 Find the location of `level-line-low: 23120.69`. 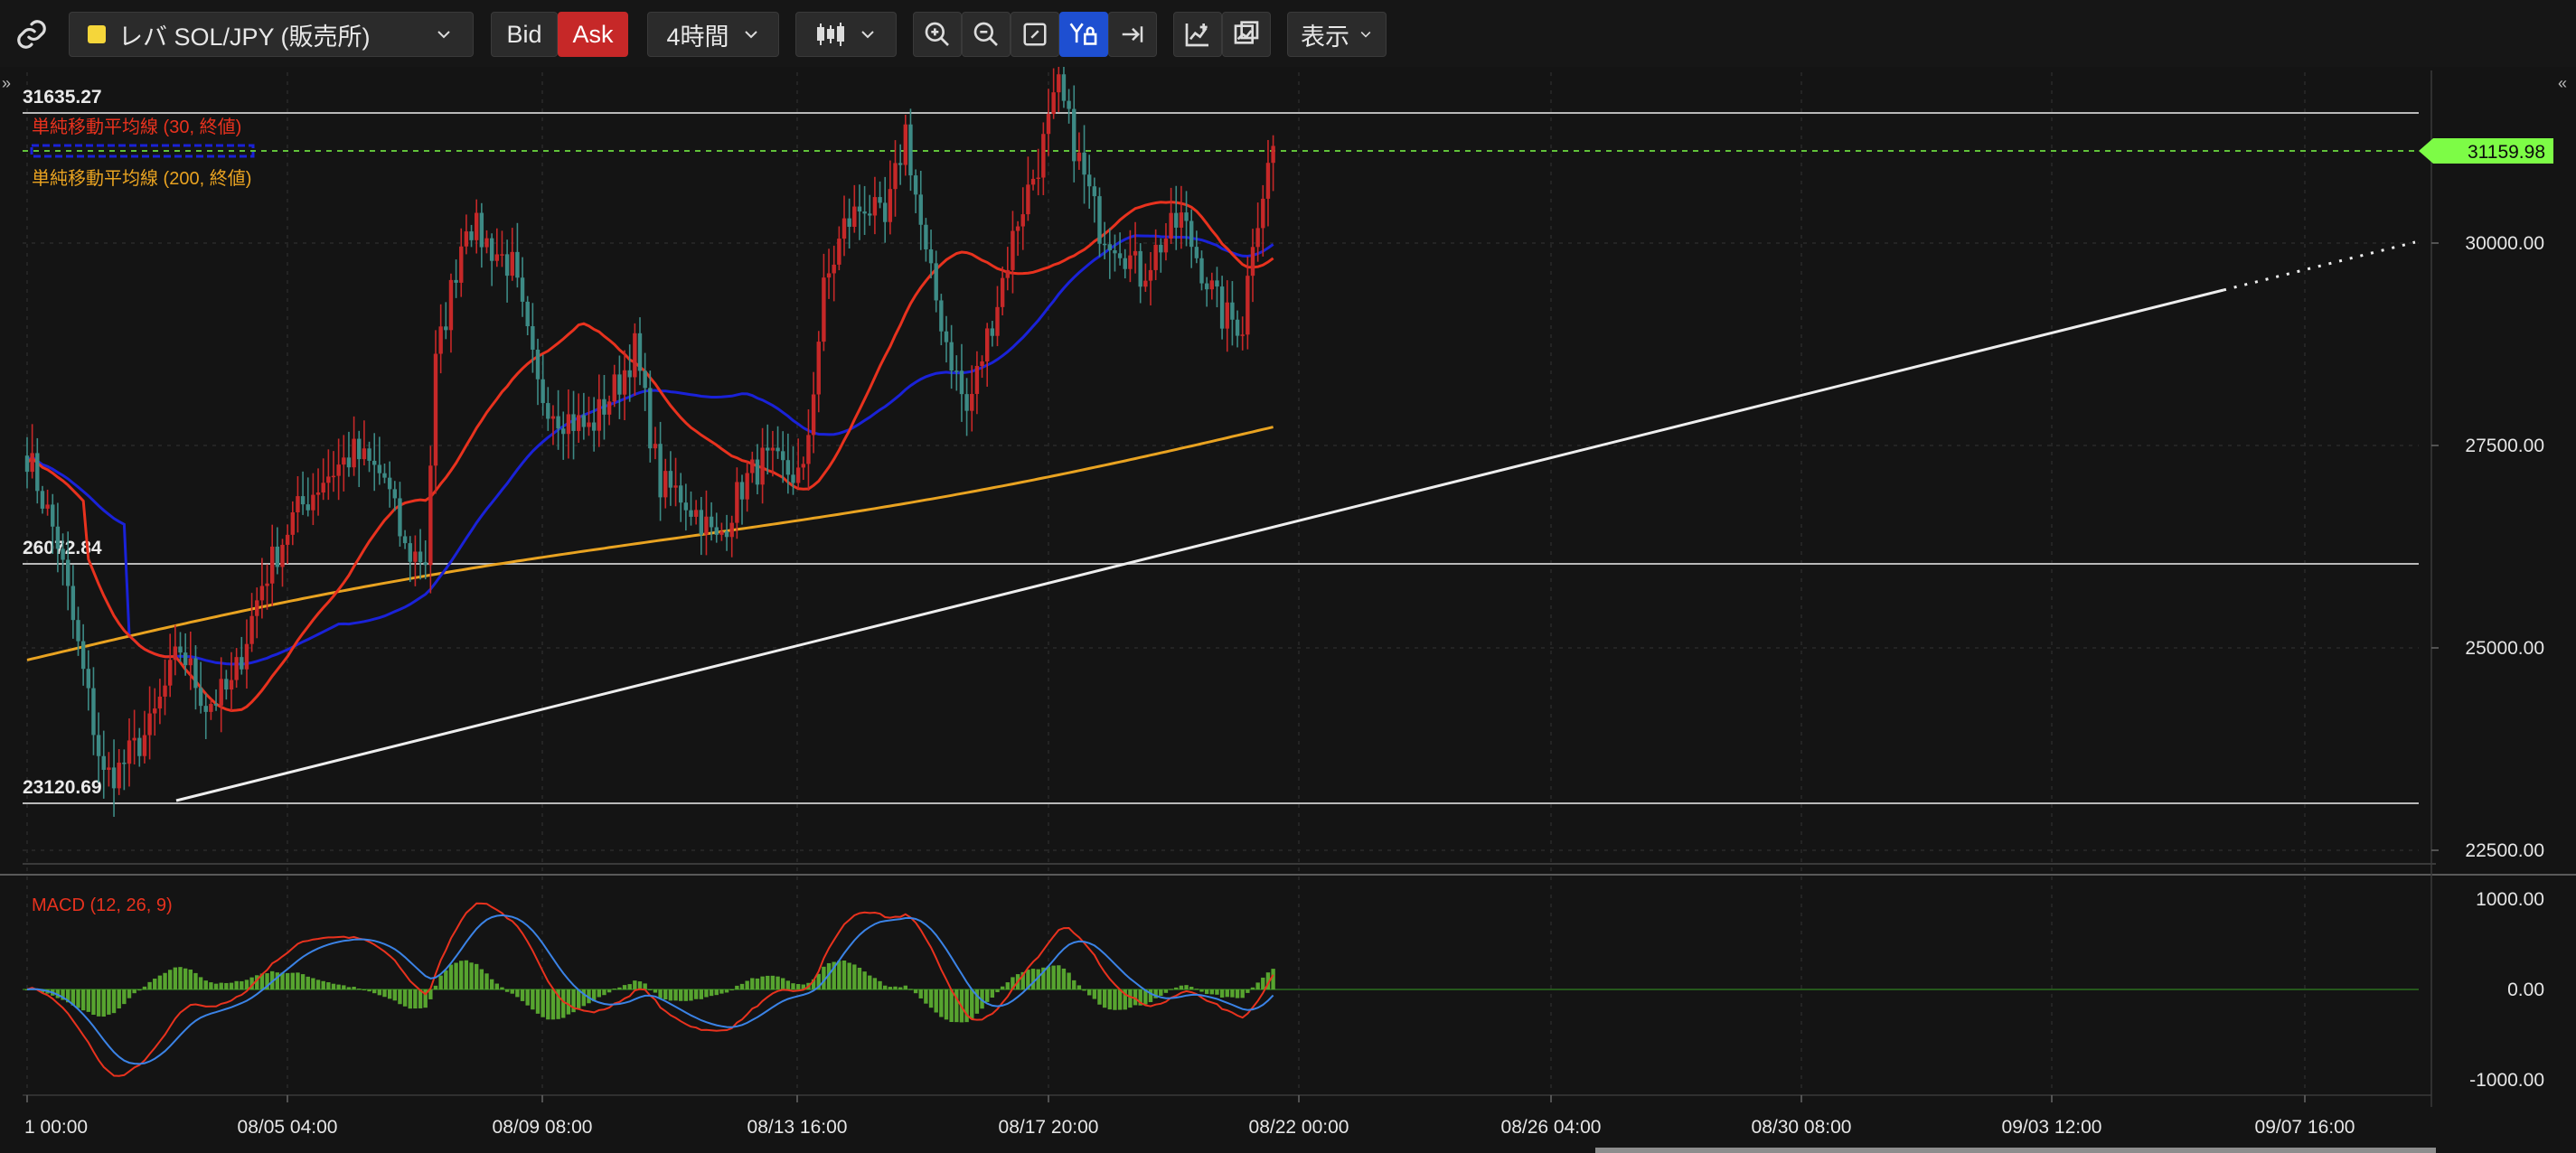

level-line-low: 23120.69 is located at coordinates (1221, 790).